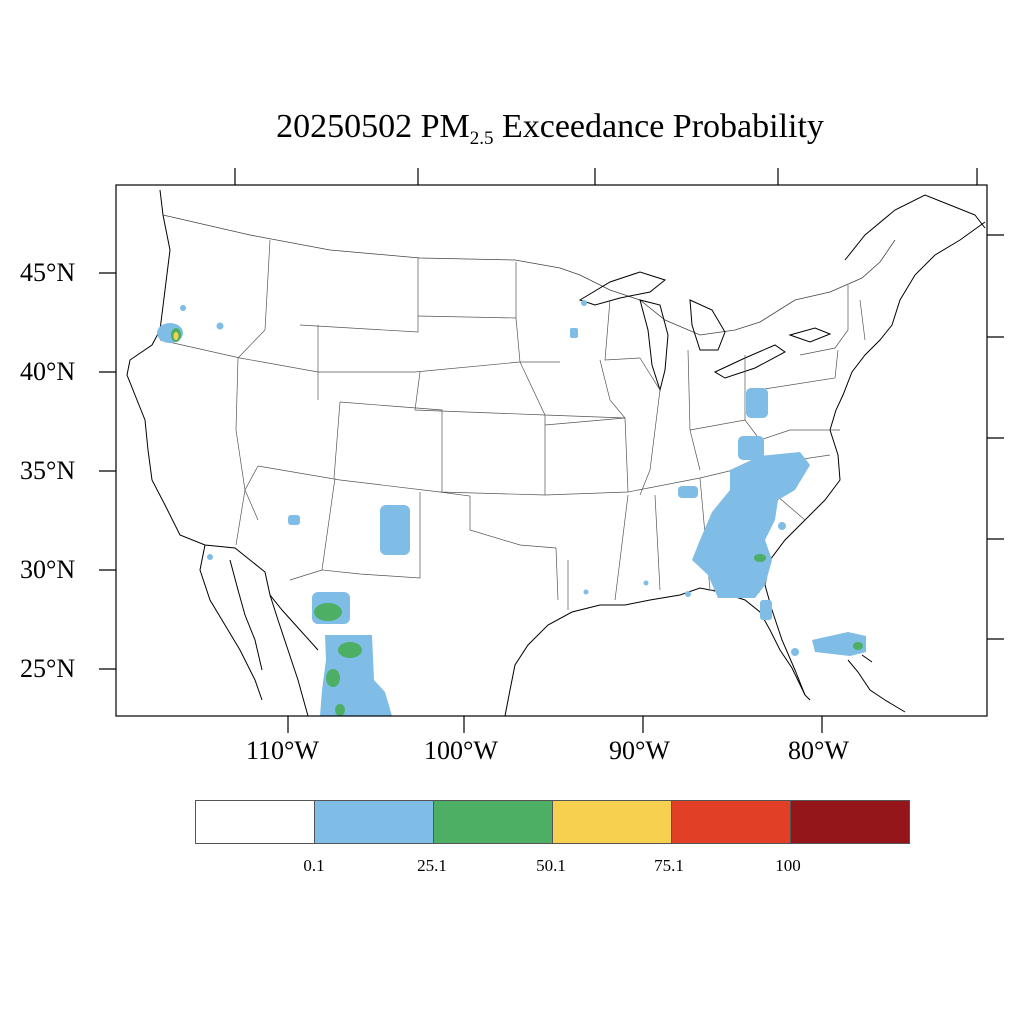 This screenshot has width=1024, height=1024. I want to click on lon-label-90w: 90°W, so click(639, 750).